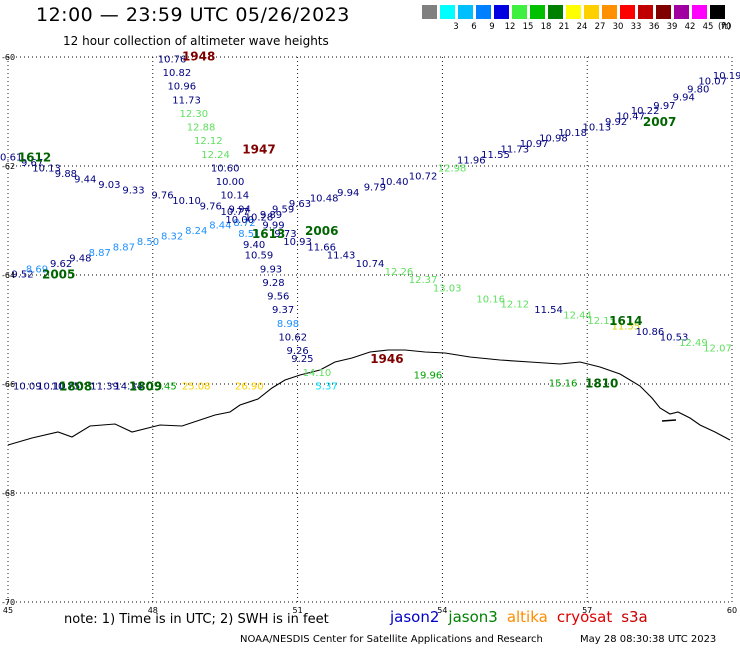 The image size is (740, 650). Describe the element at coordinates (297, 242) in the screenshot. I see `wave-height-value: 10.93` at that location.